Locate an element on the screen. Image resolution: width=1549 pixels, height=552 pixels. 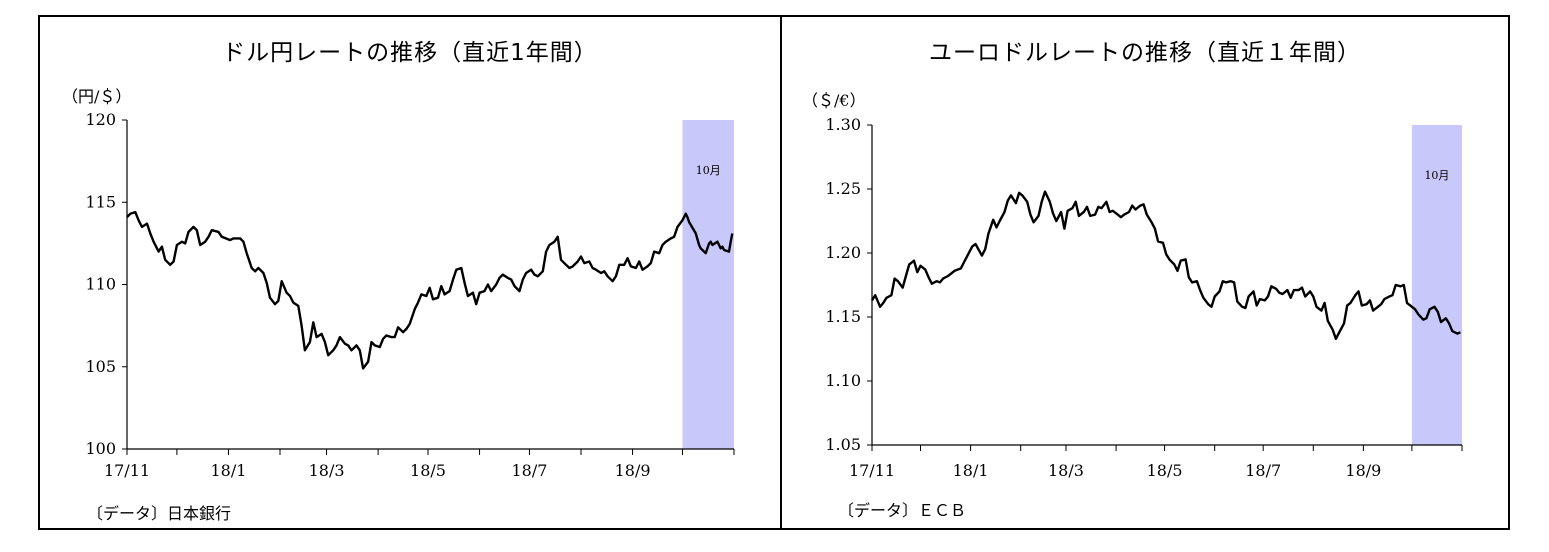
usd-jpy-x-tick-label: 18/7 is located at coordinates (529, 470).